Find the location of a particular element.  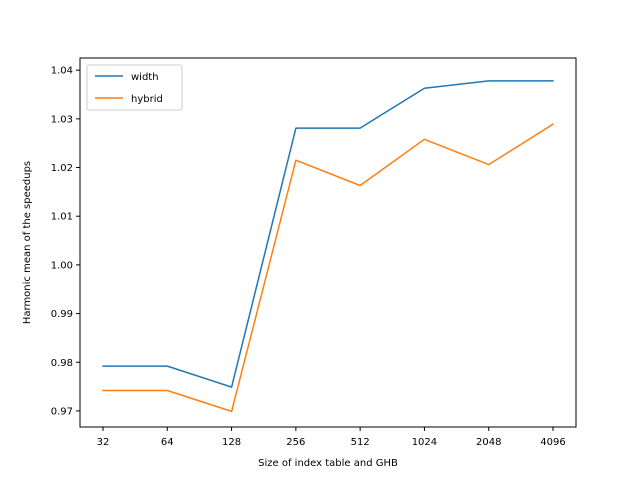

y-axis: 0.97 0.98 0.99 1.00 1.01 1.02 1.03 1.04 is located at coordinates (65, 241).